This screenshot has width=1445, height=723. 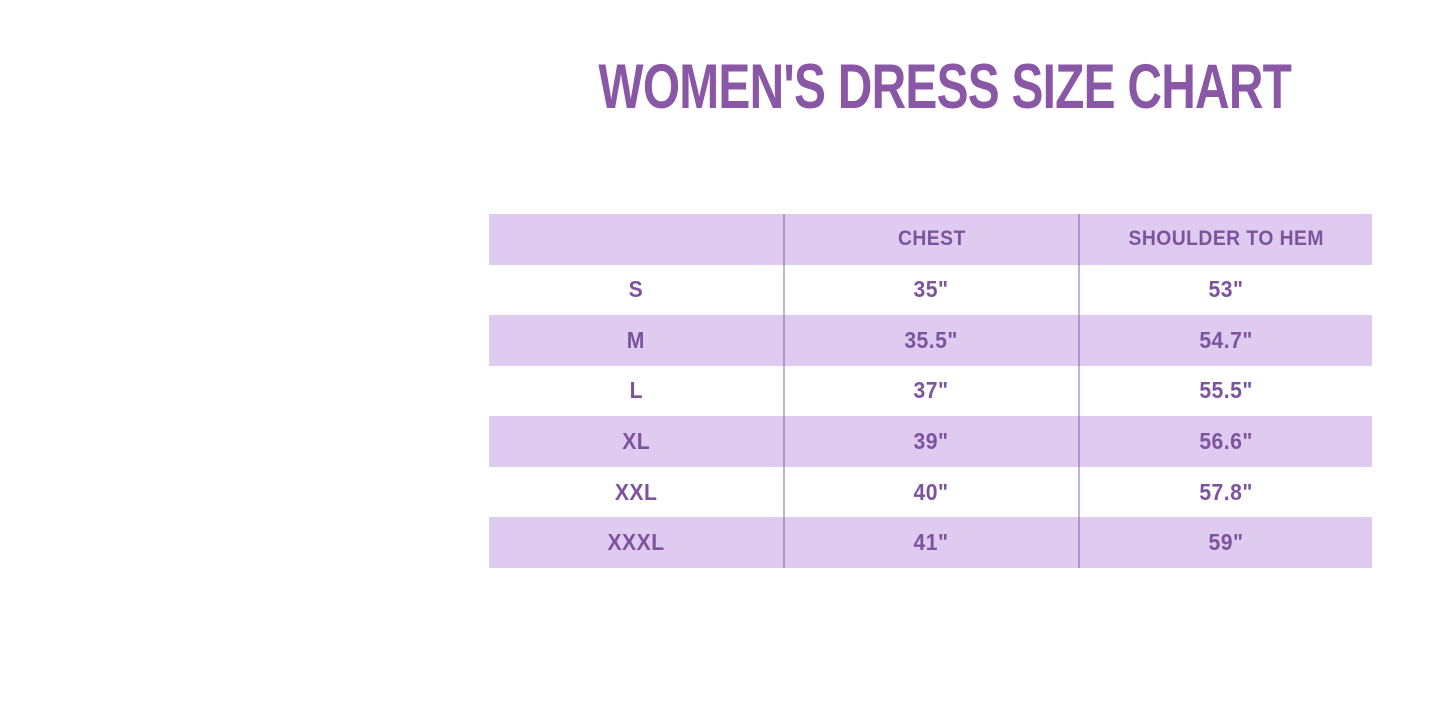 I want to click on shoulder-to-hem-value-cell: 54.7", so click(x=1224, y=340).